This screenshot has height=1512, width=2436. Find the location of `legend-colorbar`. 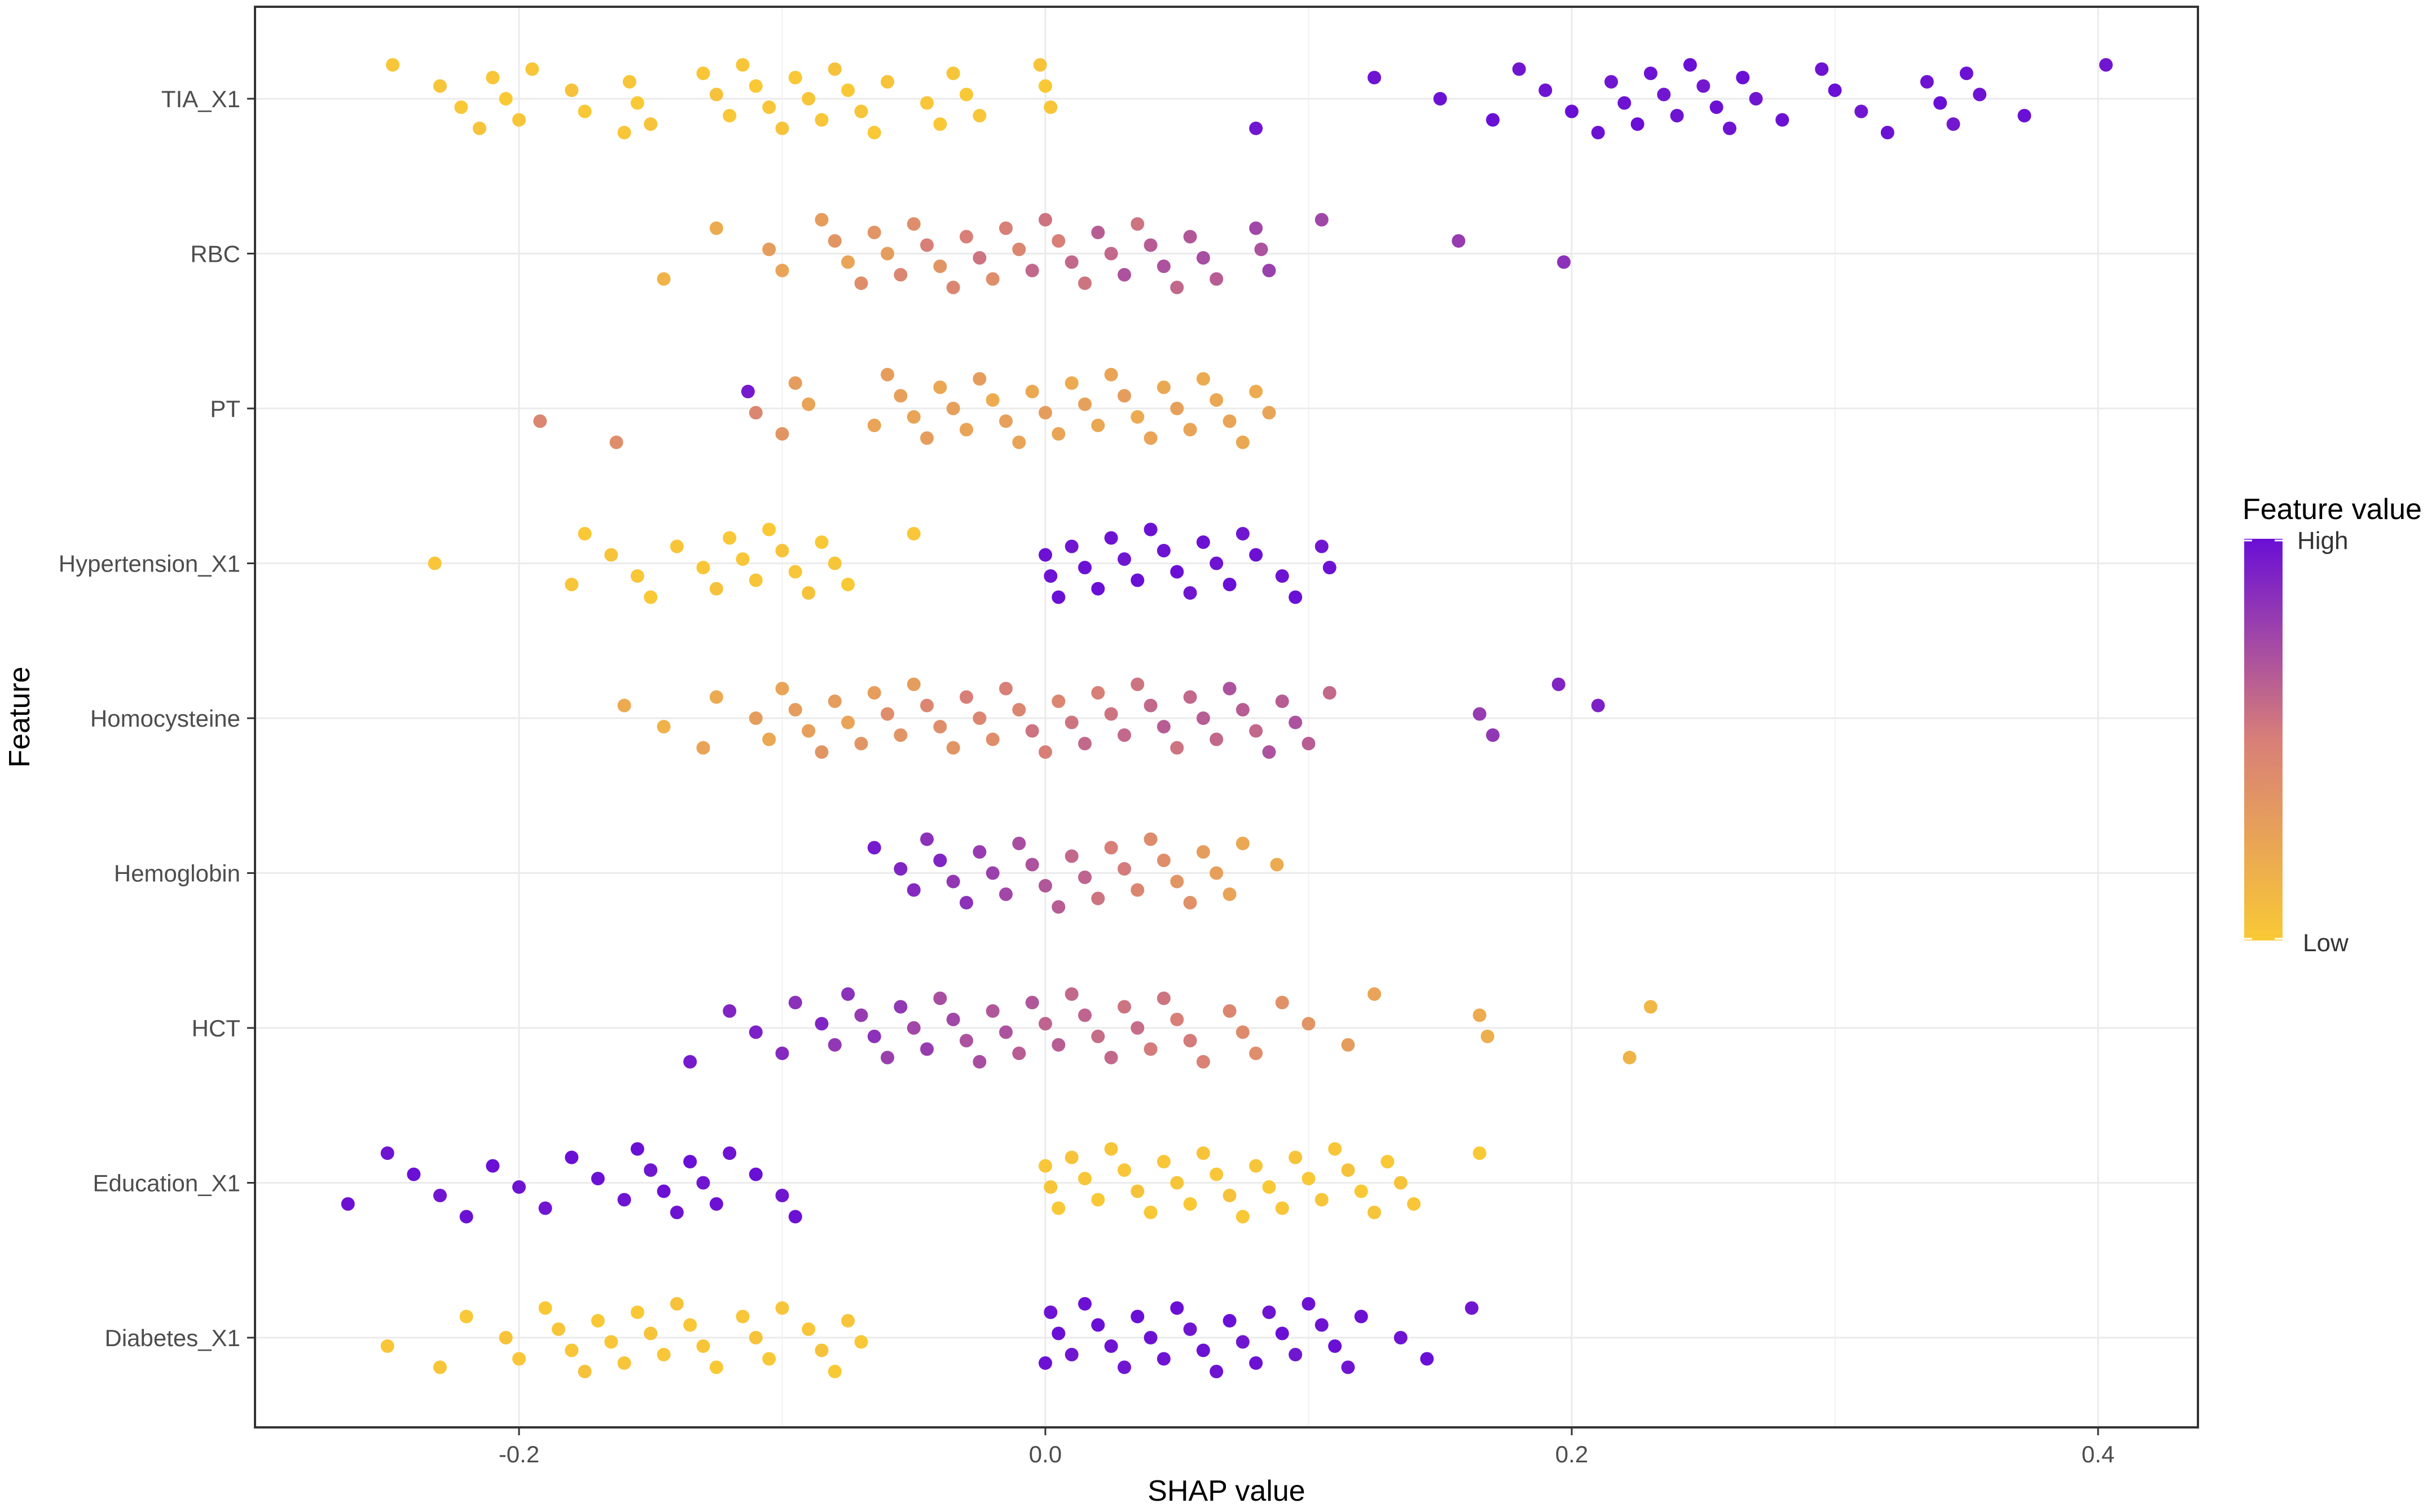

legend-colorbar is located at coordinates (2263, 739).